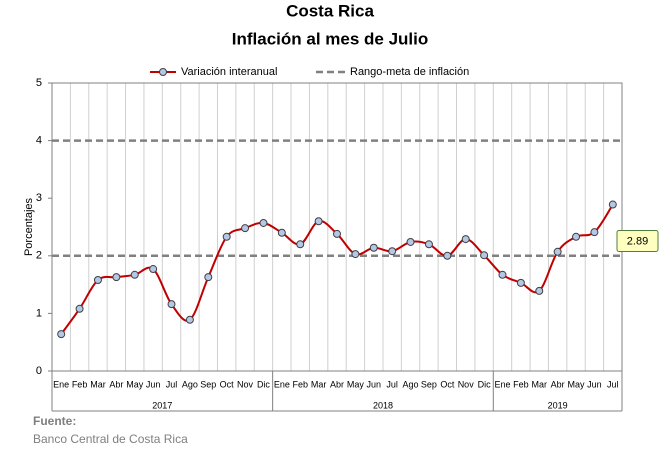  Describe the element at coordinates (409, 72) in the screenshot. I see `legend-label: Rango-meta de inflación` at that location.